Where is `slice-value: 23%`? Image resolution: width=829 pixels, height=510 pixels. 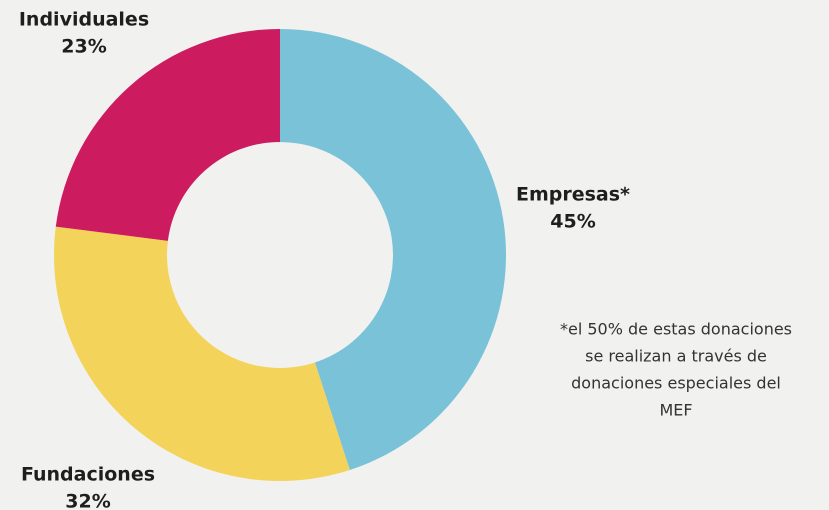
slice-value: 23% is located at coordinates (83, 47).